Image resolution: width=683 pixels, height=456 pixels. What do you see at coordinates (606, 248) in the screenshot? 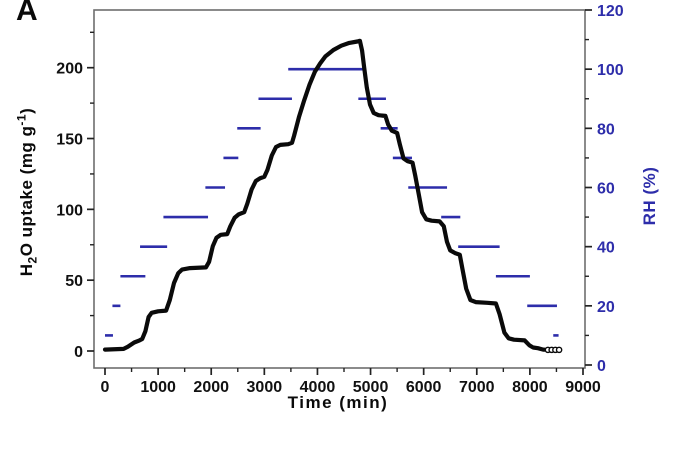
I see `y-right-tick-label: 40` at bounding box center [606, 248].